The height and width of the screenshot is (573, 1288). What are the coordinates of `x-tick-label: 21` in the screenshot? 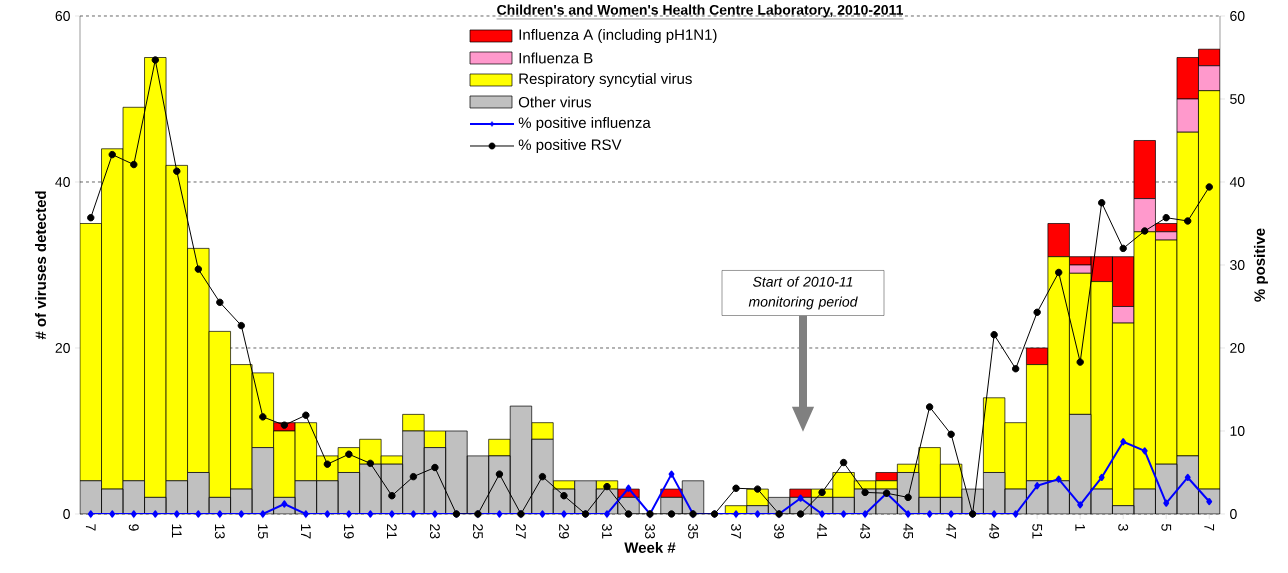 It's located at (392, 531).